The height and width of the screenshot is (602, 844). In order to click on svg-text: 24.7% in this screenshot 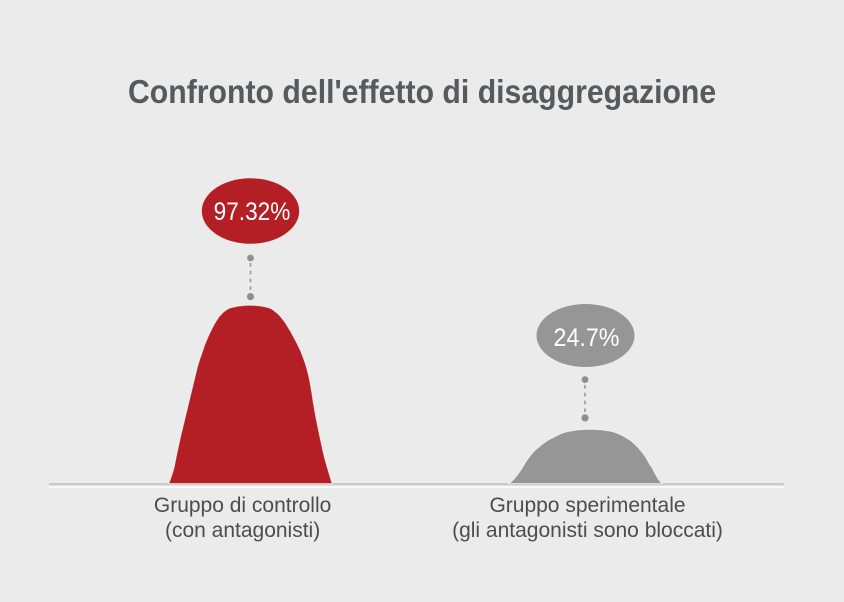, I will do `click(587, 338)`.